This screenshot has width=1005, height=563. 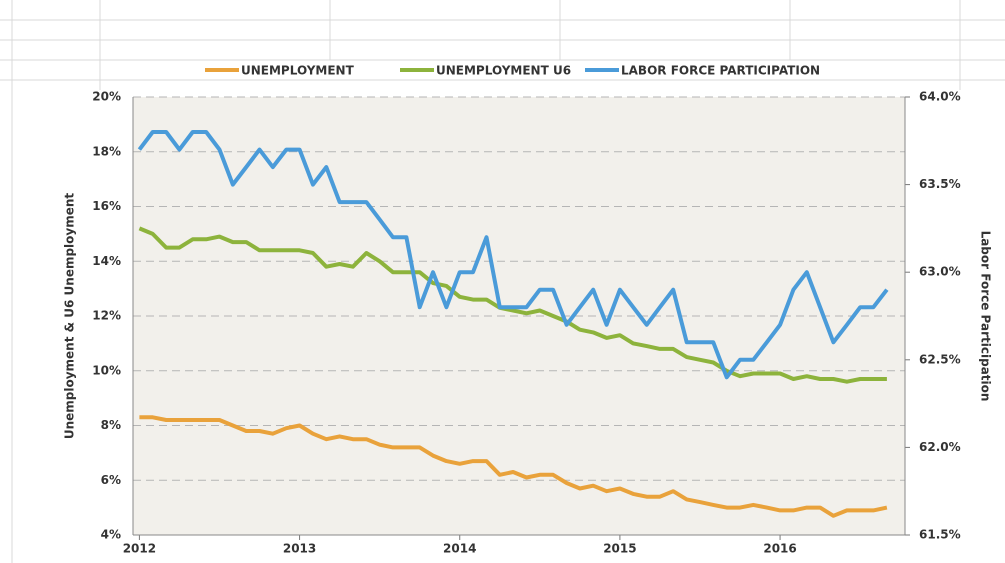 I want to click on x-tick-label: 2013, so click(x=299, y=549).